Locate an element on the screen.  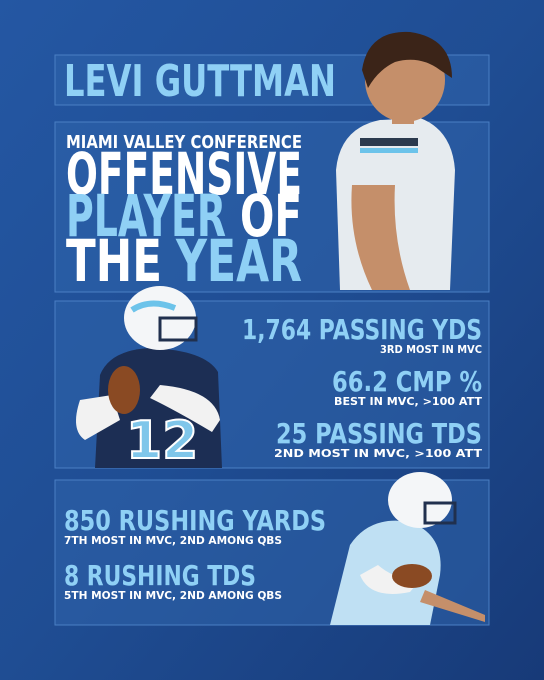
player-runner is located at coordinates (407, 548).